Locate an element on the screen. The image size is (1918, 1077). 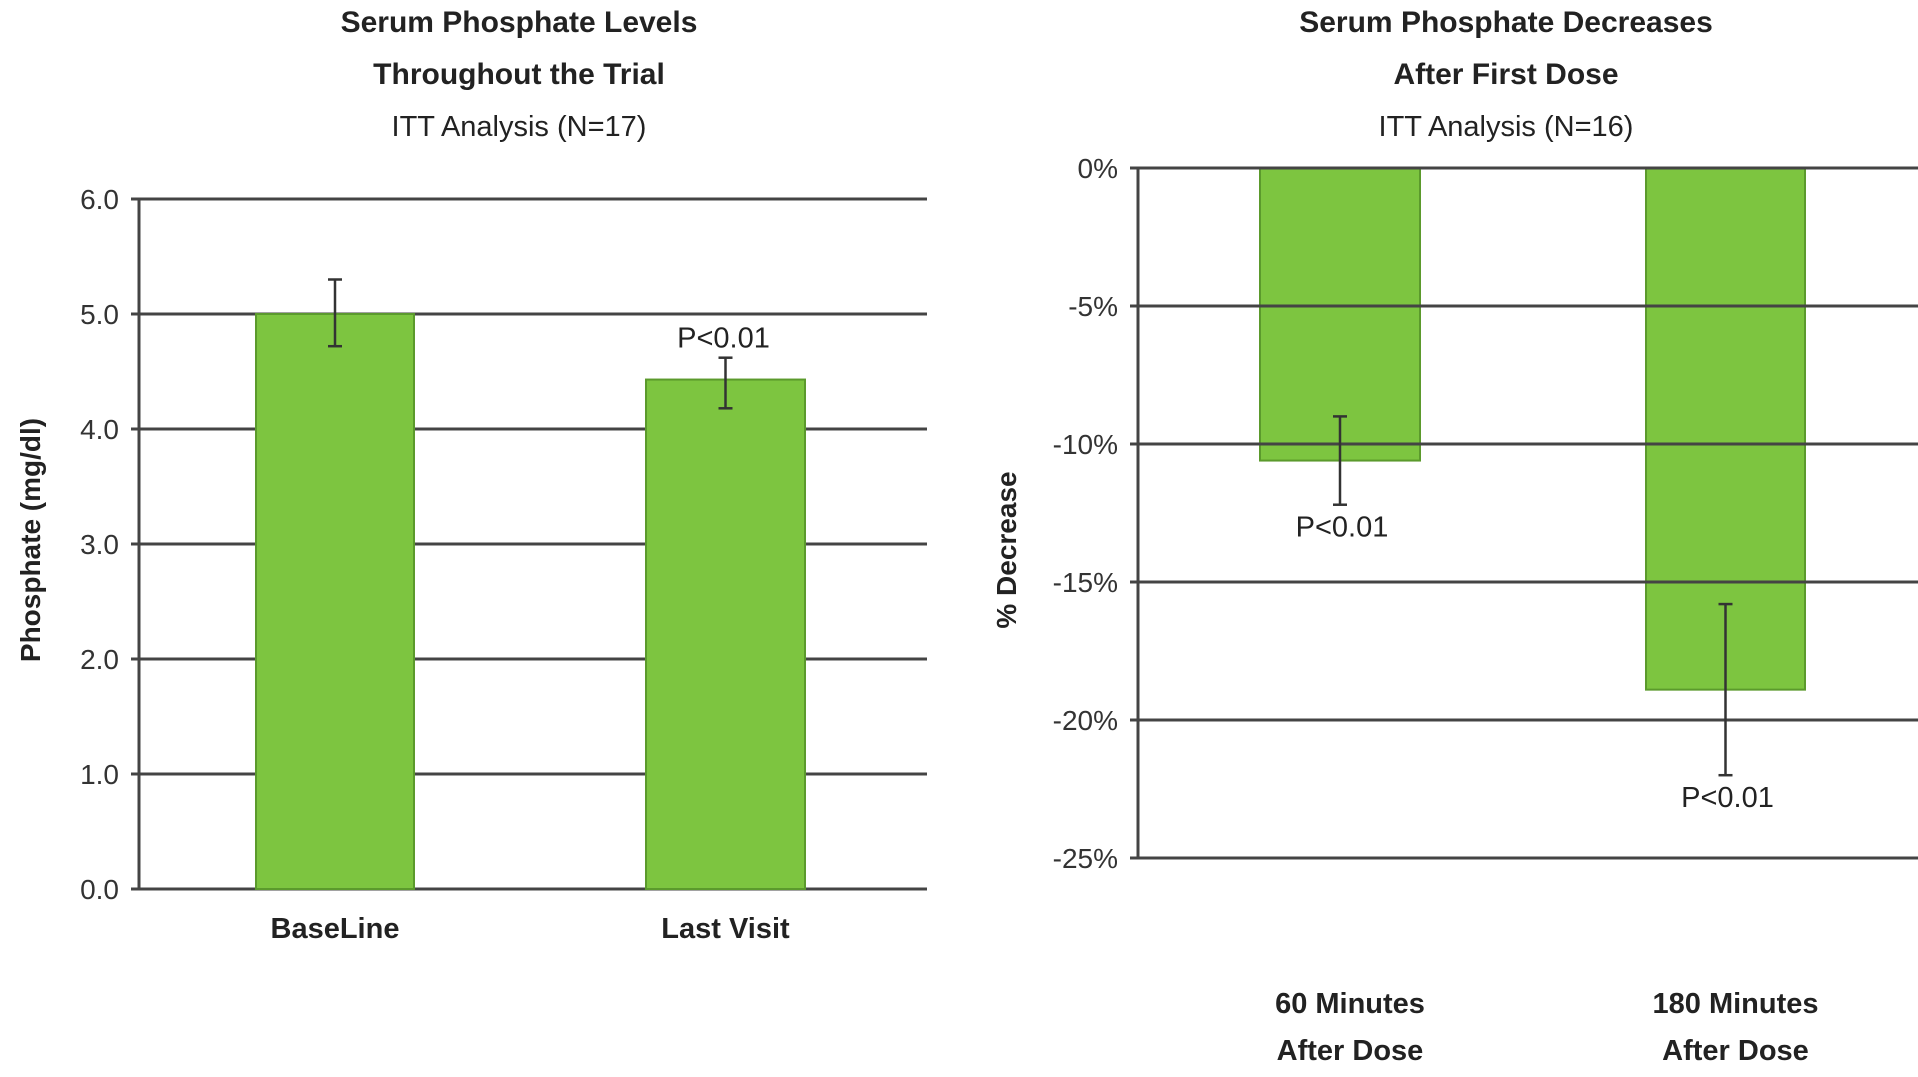
bar-60-minutes is located at coordinates (1340, 314).